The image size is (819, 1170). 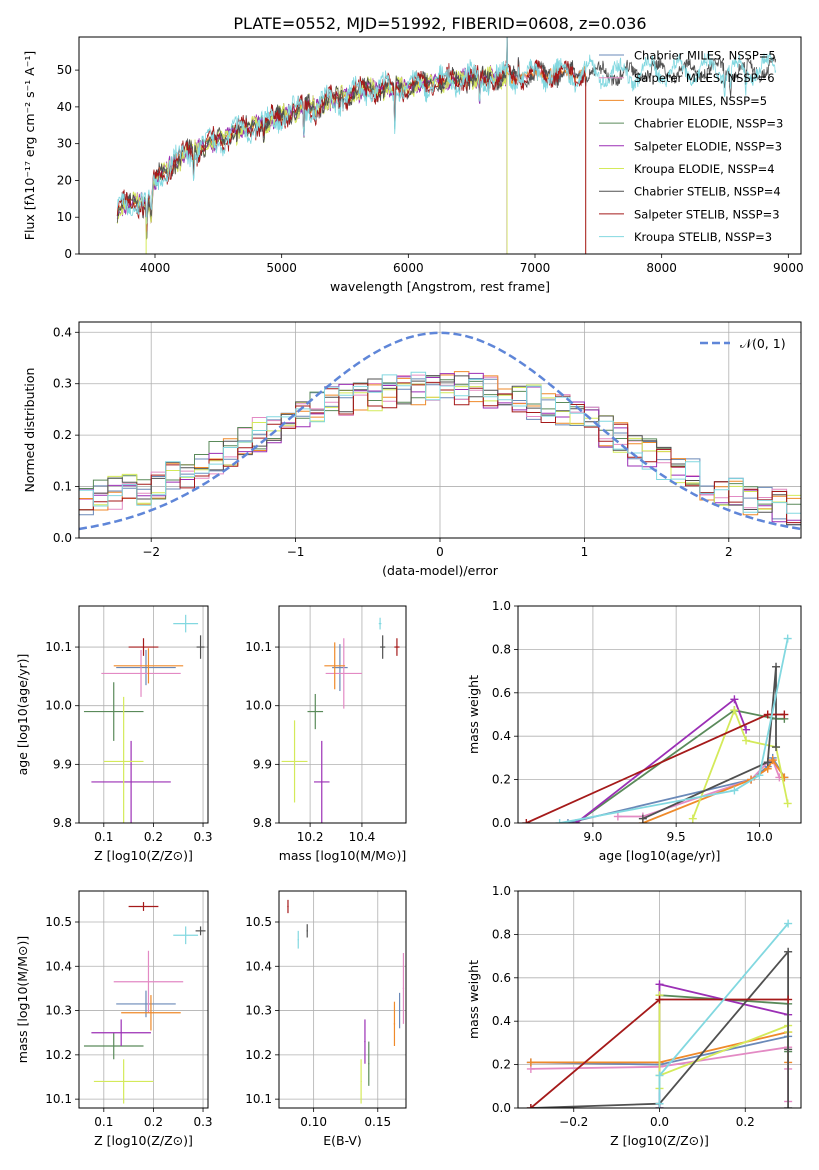 What do you see at coordinates (155, 268) in the screenshot?
I see `x-tick-label: 4000` at bounding box center [155, 268].